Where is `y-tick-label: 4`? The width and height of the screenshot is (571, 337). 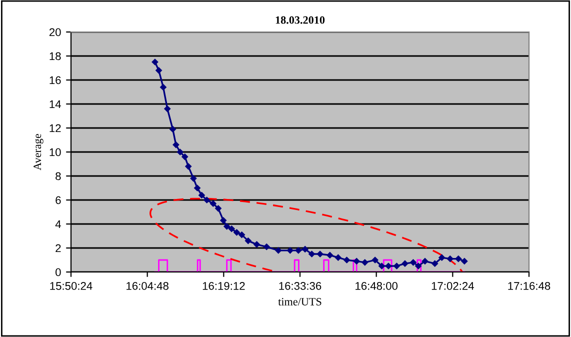
y-tick-label: 4 is located at coordinates (58, 224).